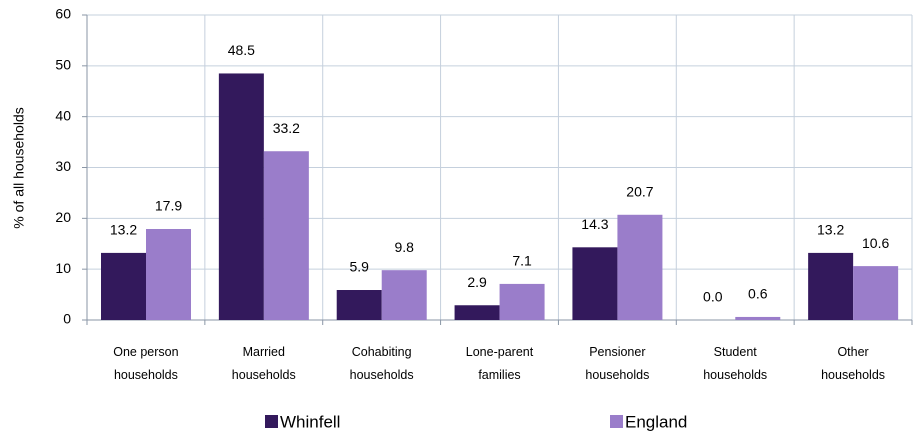  I want to click on value-label: 48.5, so click(241, 50).